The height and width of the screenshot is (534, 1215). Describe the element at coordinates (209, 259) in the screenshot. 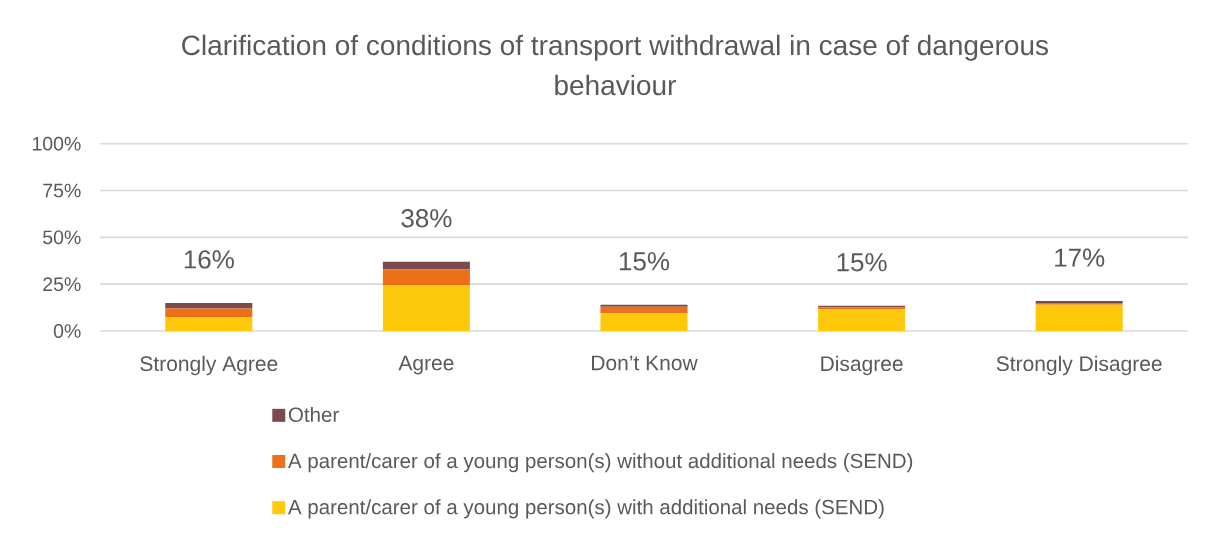

I see `total-label: 16%` at that location.